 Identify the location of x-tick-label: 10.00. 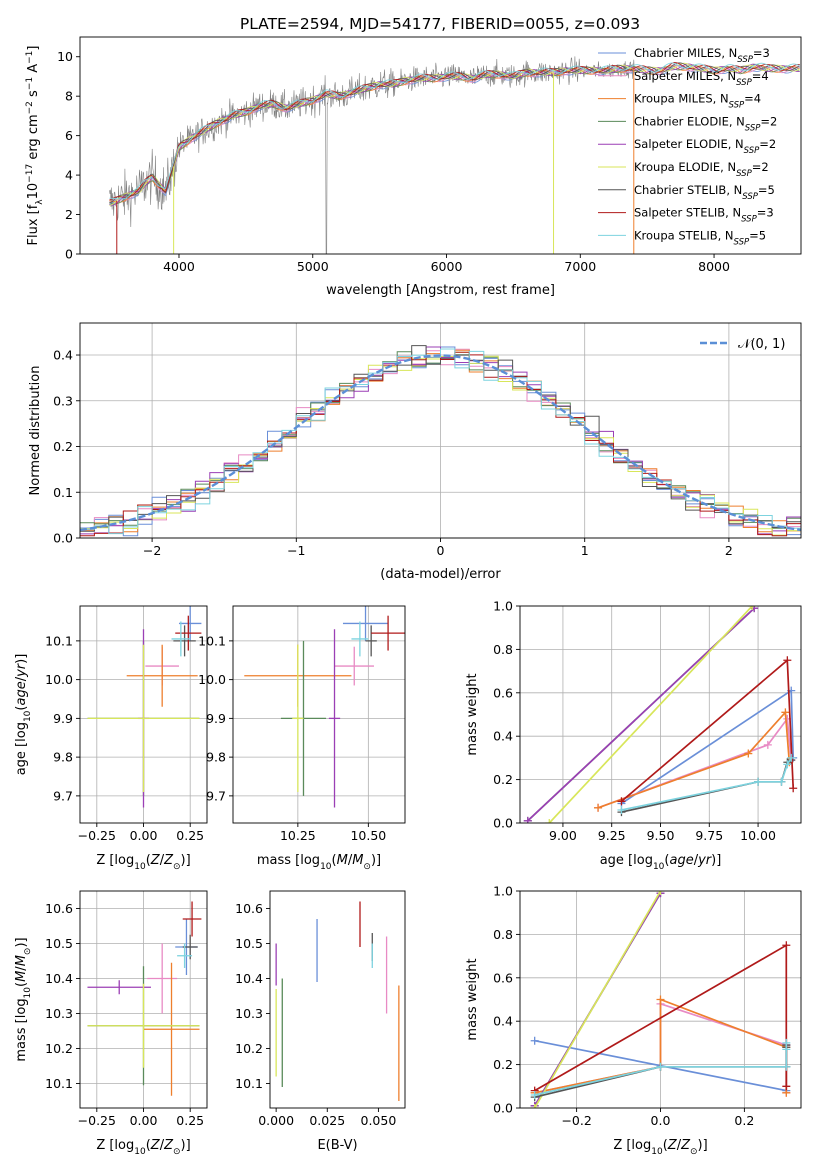
(758, 835).